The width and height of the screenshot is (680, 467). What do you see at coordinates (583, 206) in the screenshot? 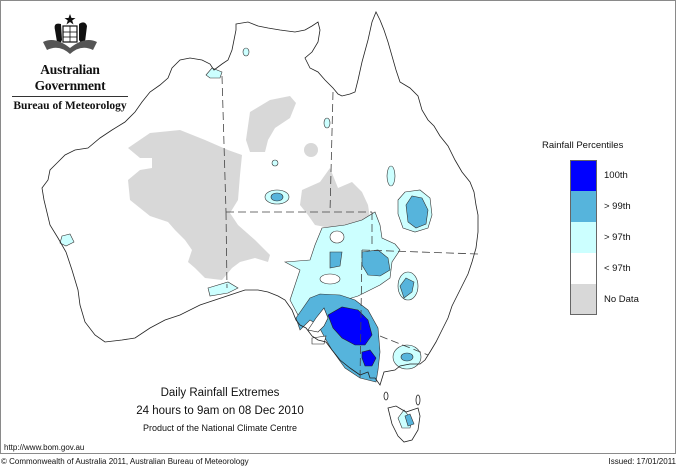
I see `legend-swatch-99th` at bounding box center [583, 206].